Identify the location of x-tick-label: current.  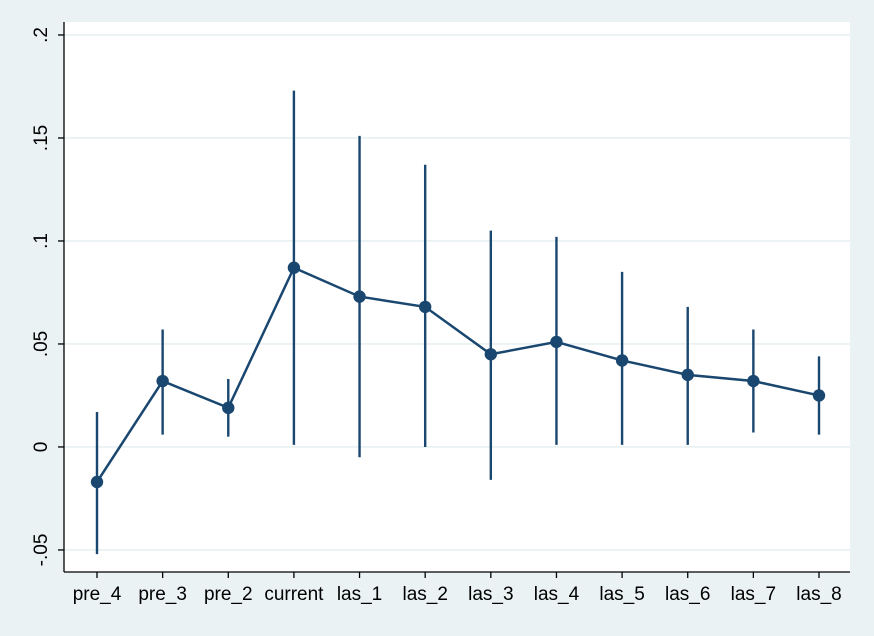
(294, 594).